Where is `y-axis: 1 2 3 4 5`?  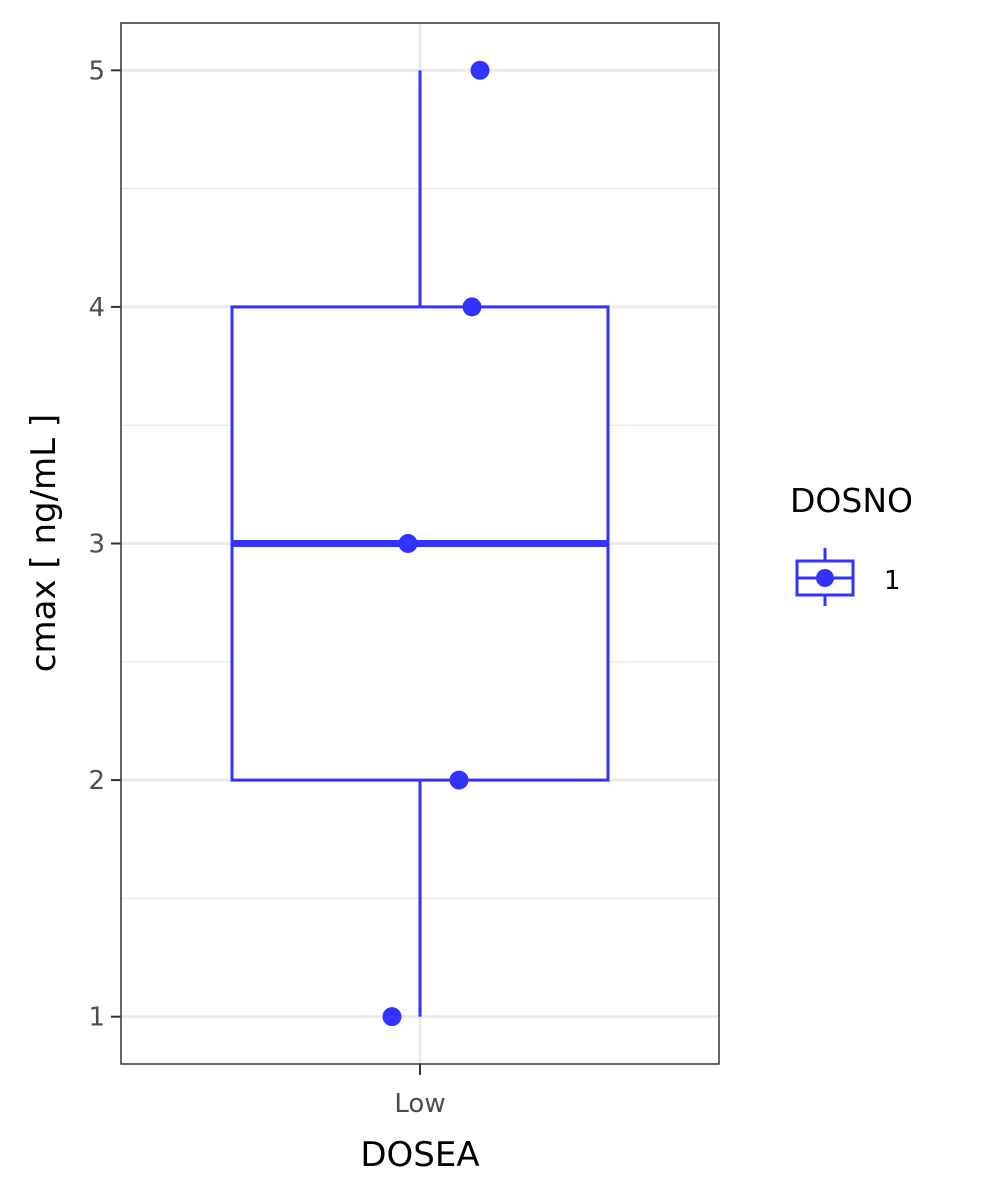 y-axis: 1 2 3 4 5 is located at coordinates (104, 544).